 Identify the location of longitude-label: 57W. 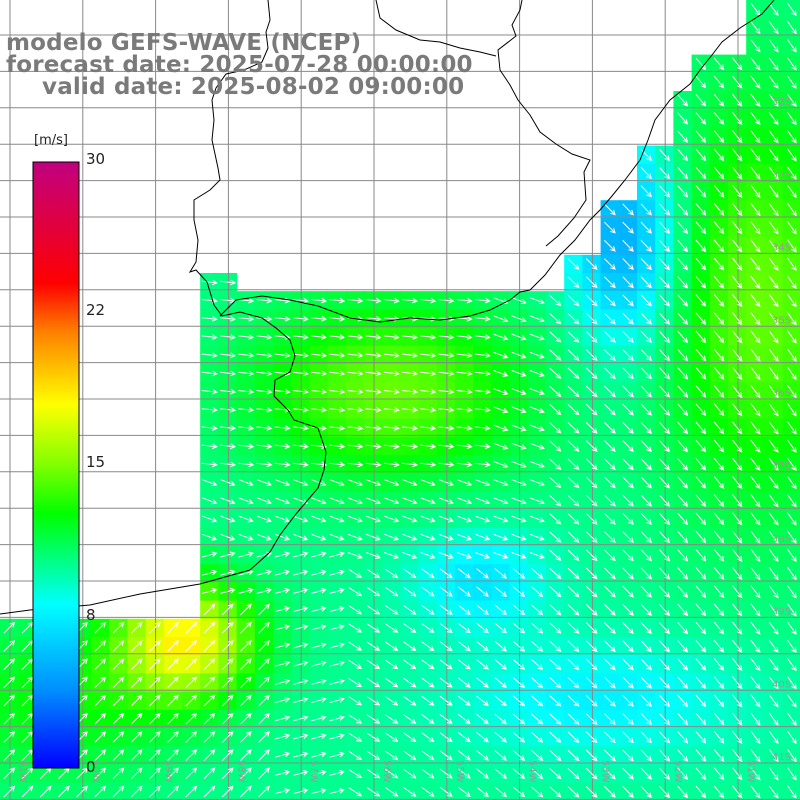
(313, 771).